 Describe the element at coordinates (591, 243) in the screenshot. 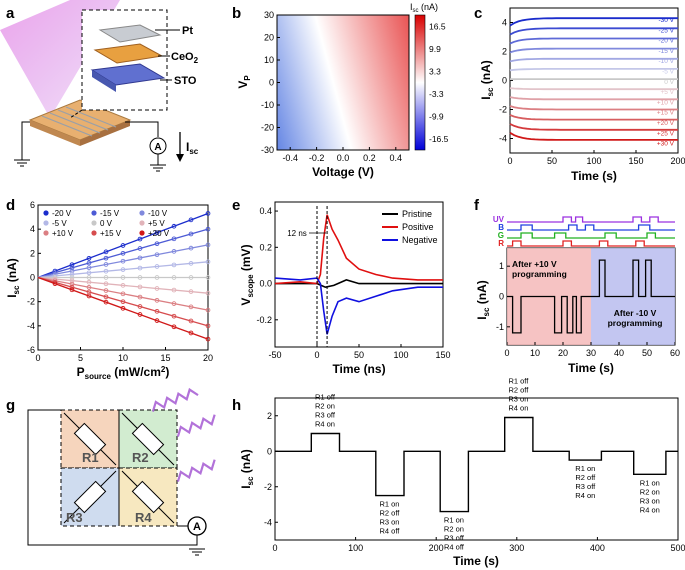

I see `pulse-train-r` at that location.